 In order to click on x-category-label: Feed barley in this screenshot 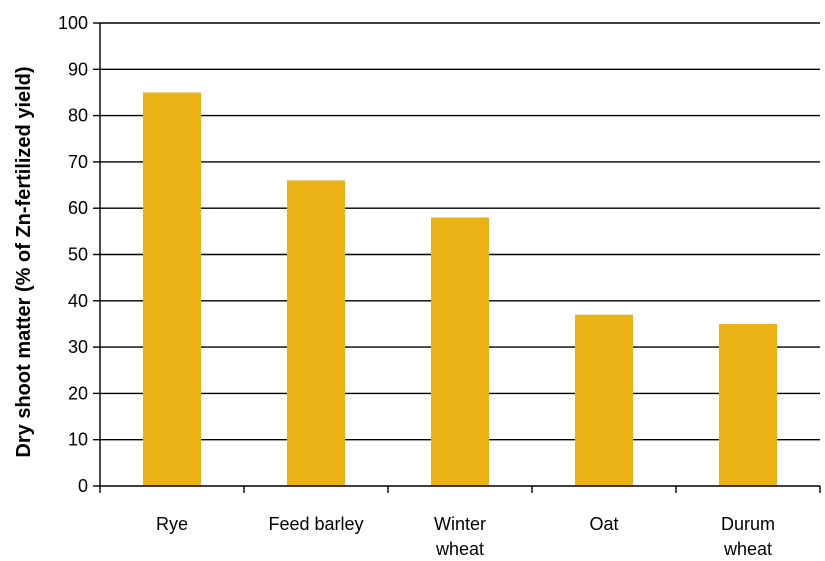, I will do `click(315, 524)`.